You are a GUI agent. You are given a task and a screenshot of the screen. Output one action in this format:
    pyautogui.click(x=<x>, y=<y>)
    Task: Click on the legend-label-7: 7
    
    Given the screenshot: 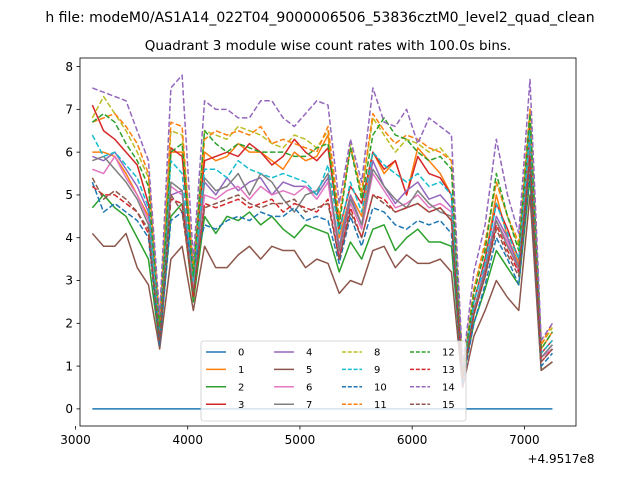 What is the action you would take?
    pyautogui.click(x=309, y=405)
    